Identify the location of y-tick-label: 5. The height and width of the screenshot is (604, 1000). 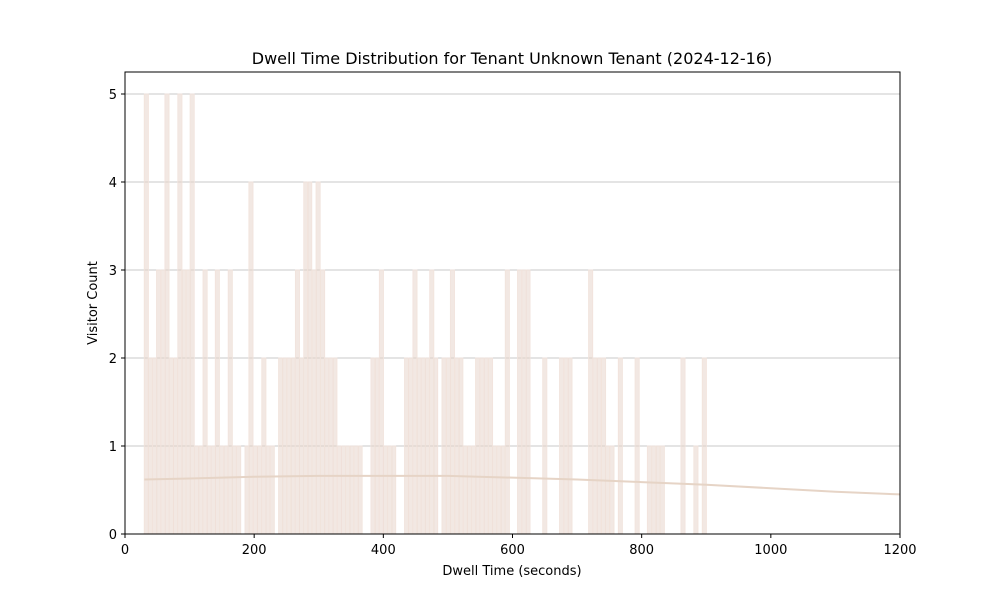
(113, 95).